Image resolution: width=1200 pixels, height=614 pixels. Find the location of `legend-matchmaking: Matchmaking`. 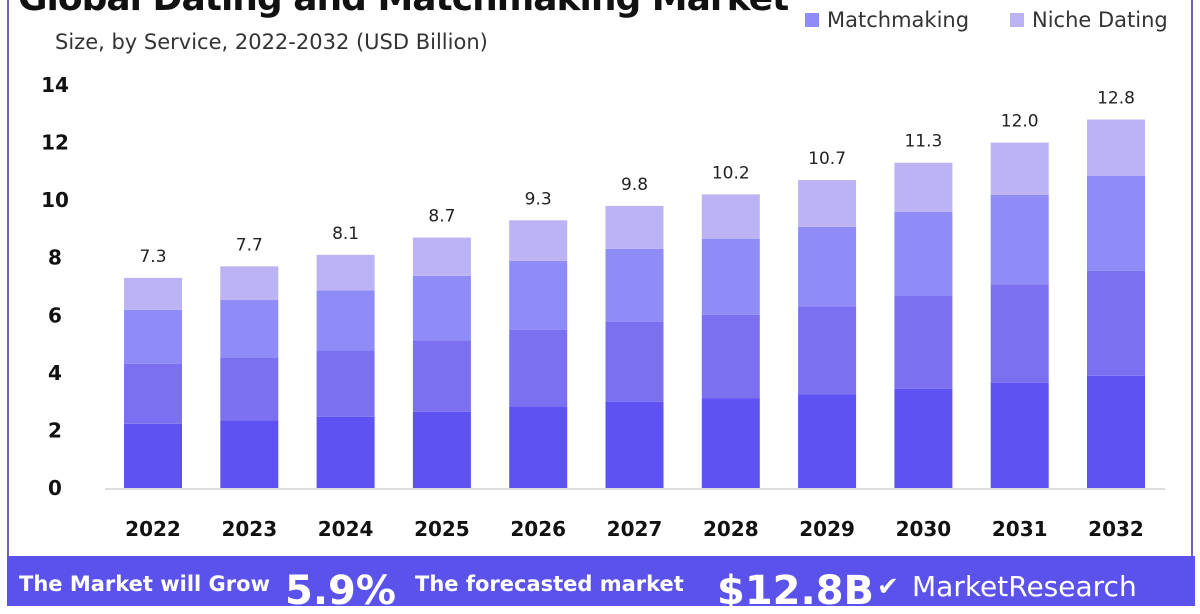

legend-matchmaking: Matchmaking is located at coordinates (887, 20).